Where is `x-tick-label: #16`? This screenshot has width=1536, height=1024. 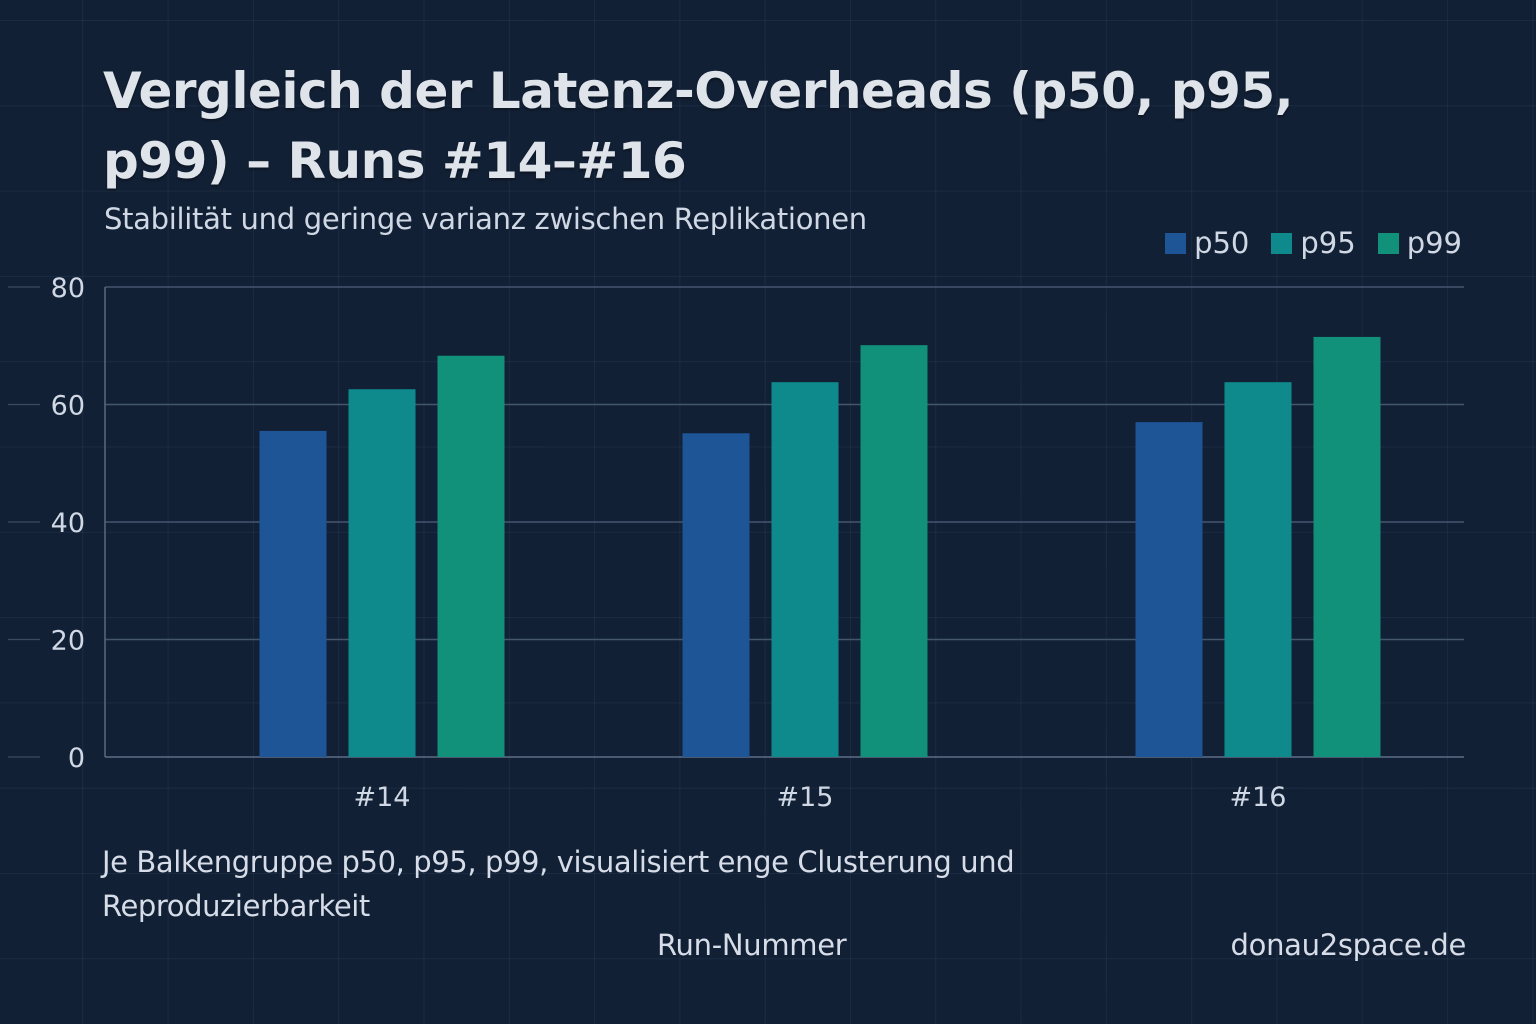 x-tick-label: #16 is located at coordinates (1258, 797).